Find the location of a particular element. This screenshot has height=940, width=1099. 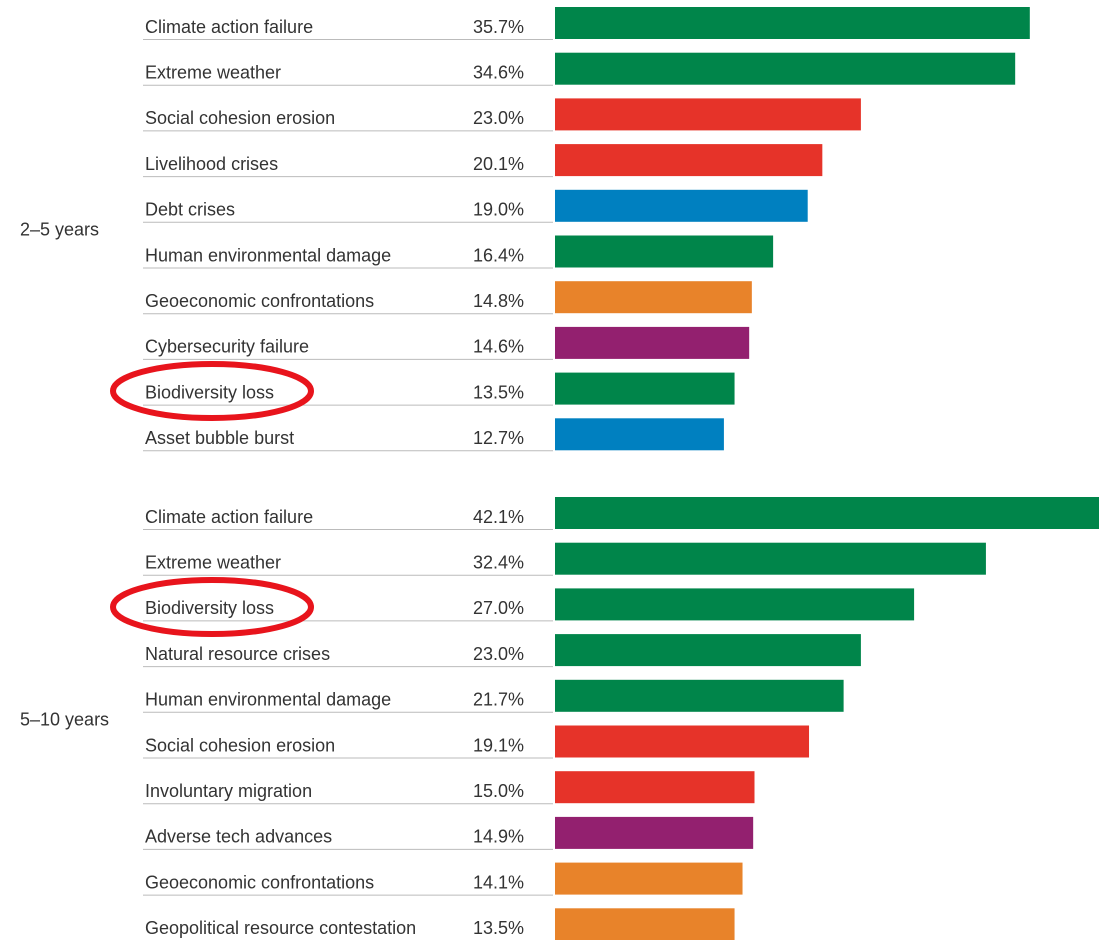

category-label: Adverse tech advances is located at coordinates (238, 837).